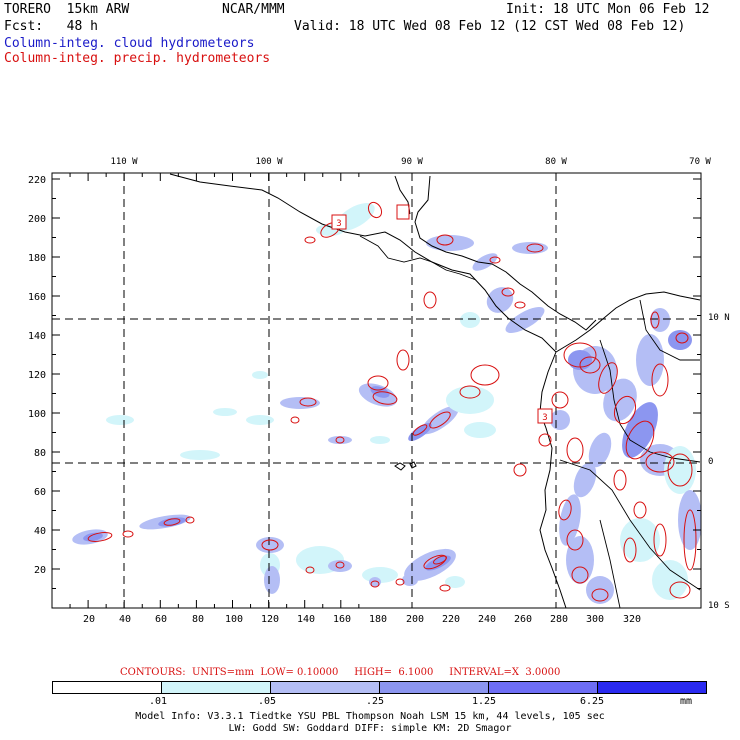 The image size is (740, 740). I want to click on lon-label: 100 W, so click(269, 162).